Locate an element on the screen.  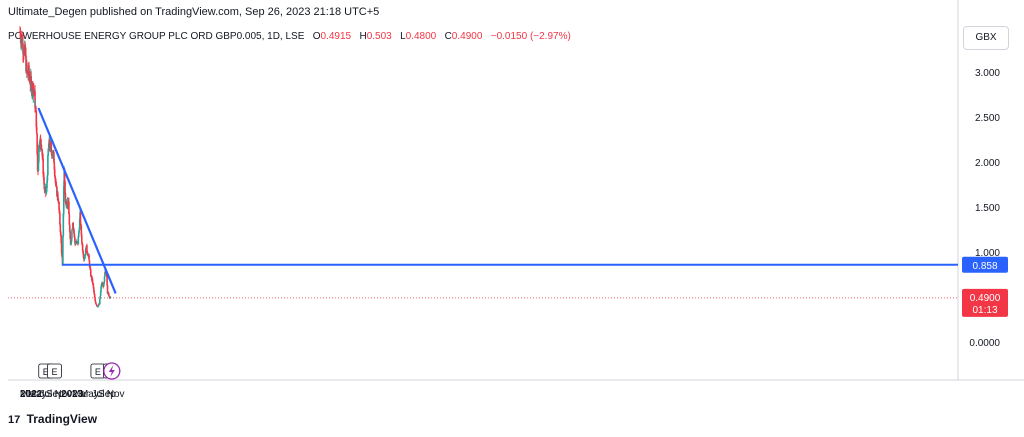
high-value: 0.503 is located at coordinates (379, 36).